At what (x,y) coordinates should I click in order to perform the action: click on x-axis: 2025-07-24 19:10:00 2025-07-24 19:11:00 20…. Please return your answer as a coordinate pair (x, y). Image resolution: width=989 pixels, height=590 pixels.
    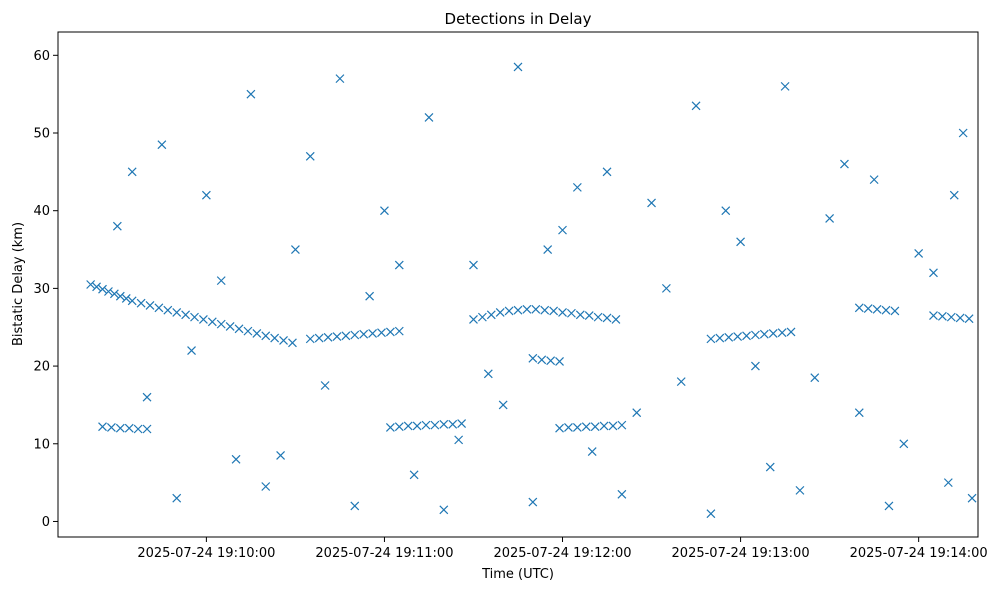
    Looking at the image, I should click on (562, 549).